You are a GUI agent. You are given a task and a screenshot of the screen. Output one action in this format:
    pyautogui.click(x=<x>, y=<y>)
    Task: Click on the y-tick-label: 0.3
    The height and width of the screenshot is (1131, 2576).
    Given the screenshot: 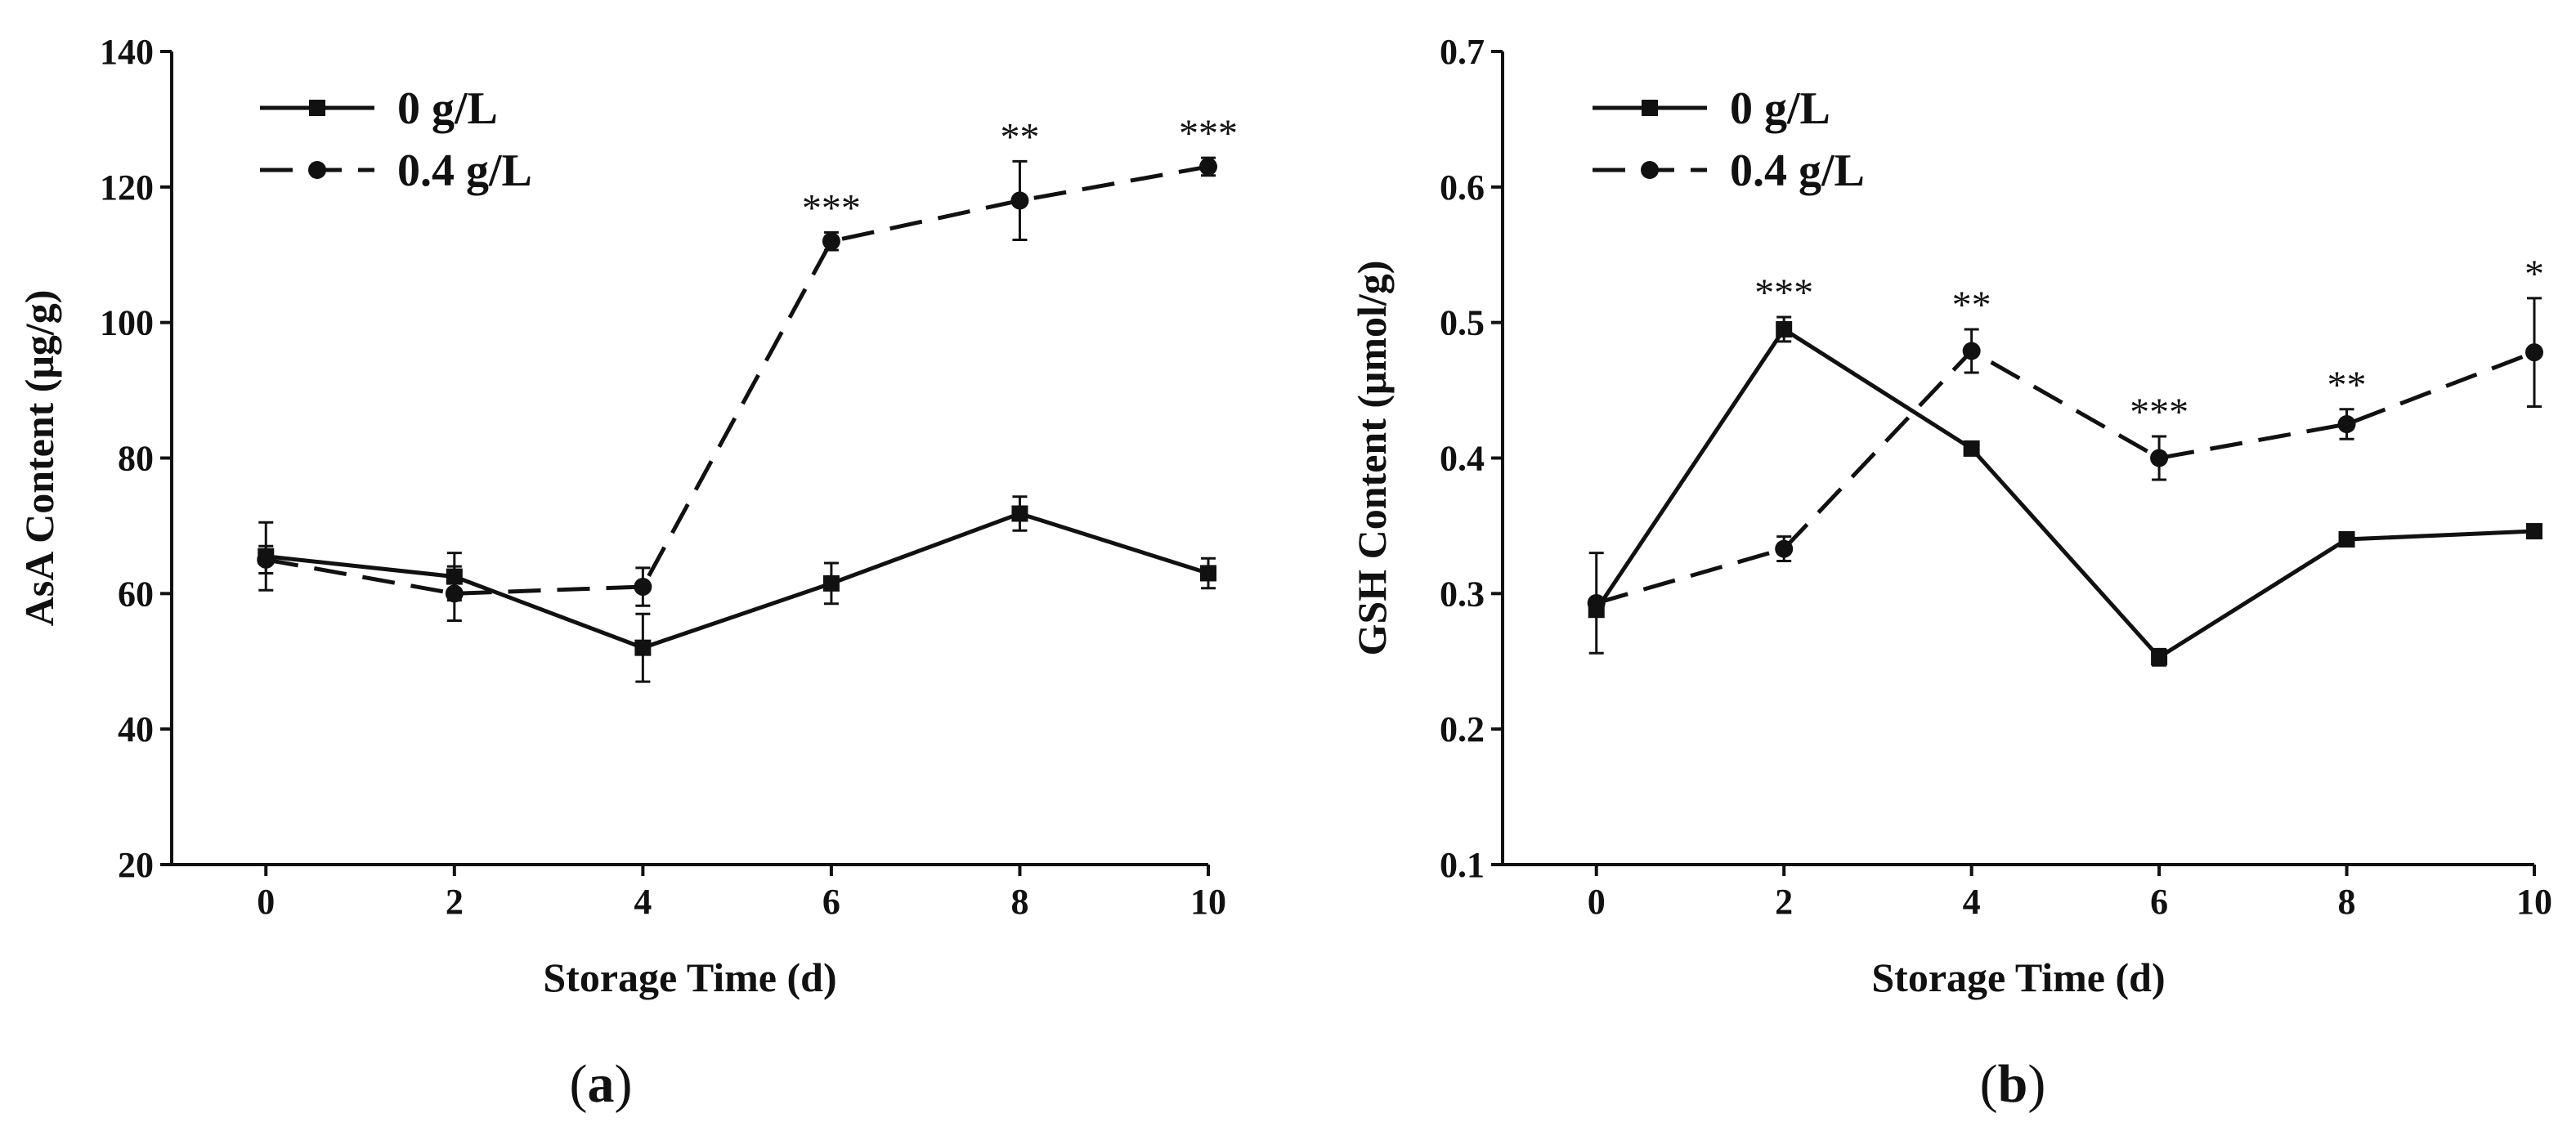 What is the action you would take?
    pyautogui.click(x=1462, y=594)
    